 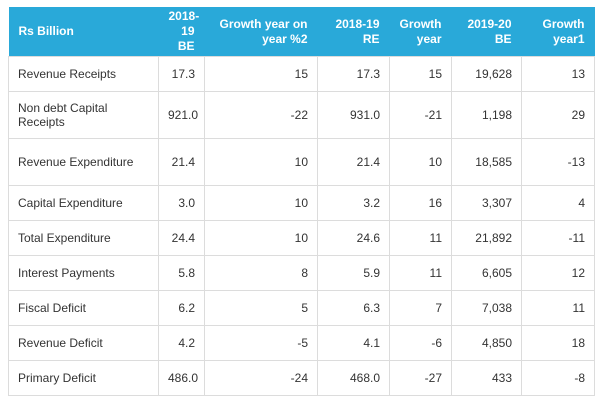 I want to click on cell-2018-19-be: 5.8, so click(x=181, y=273).